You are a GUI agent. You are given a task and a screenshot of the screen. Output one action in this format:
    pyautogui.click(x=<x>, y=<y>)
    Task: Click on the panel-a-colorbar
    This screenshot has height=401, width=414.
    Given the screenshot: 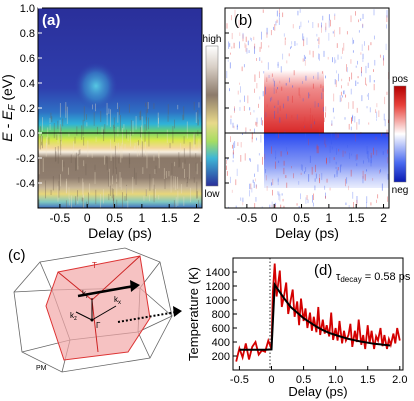 What is the action you would take?
    pyautogui.click(x=212, y=116)
    